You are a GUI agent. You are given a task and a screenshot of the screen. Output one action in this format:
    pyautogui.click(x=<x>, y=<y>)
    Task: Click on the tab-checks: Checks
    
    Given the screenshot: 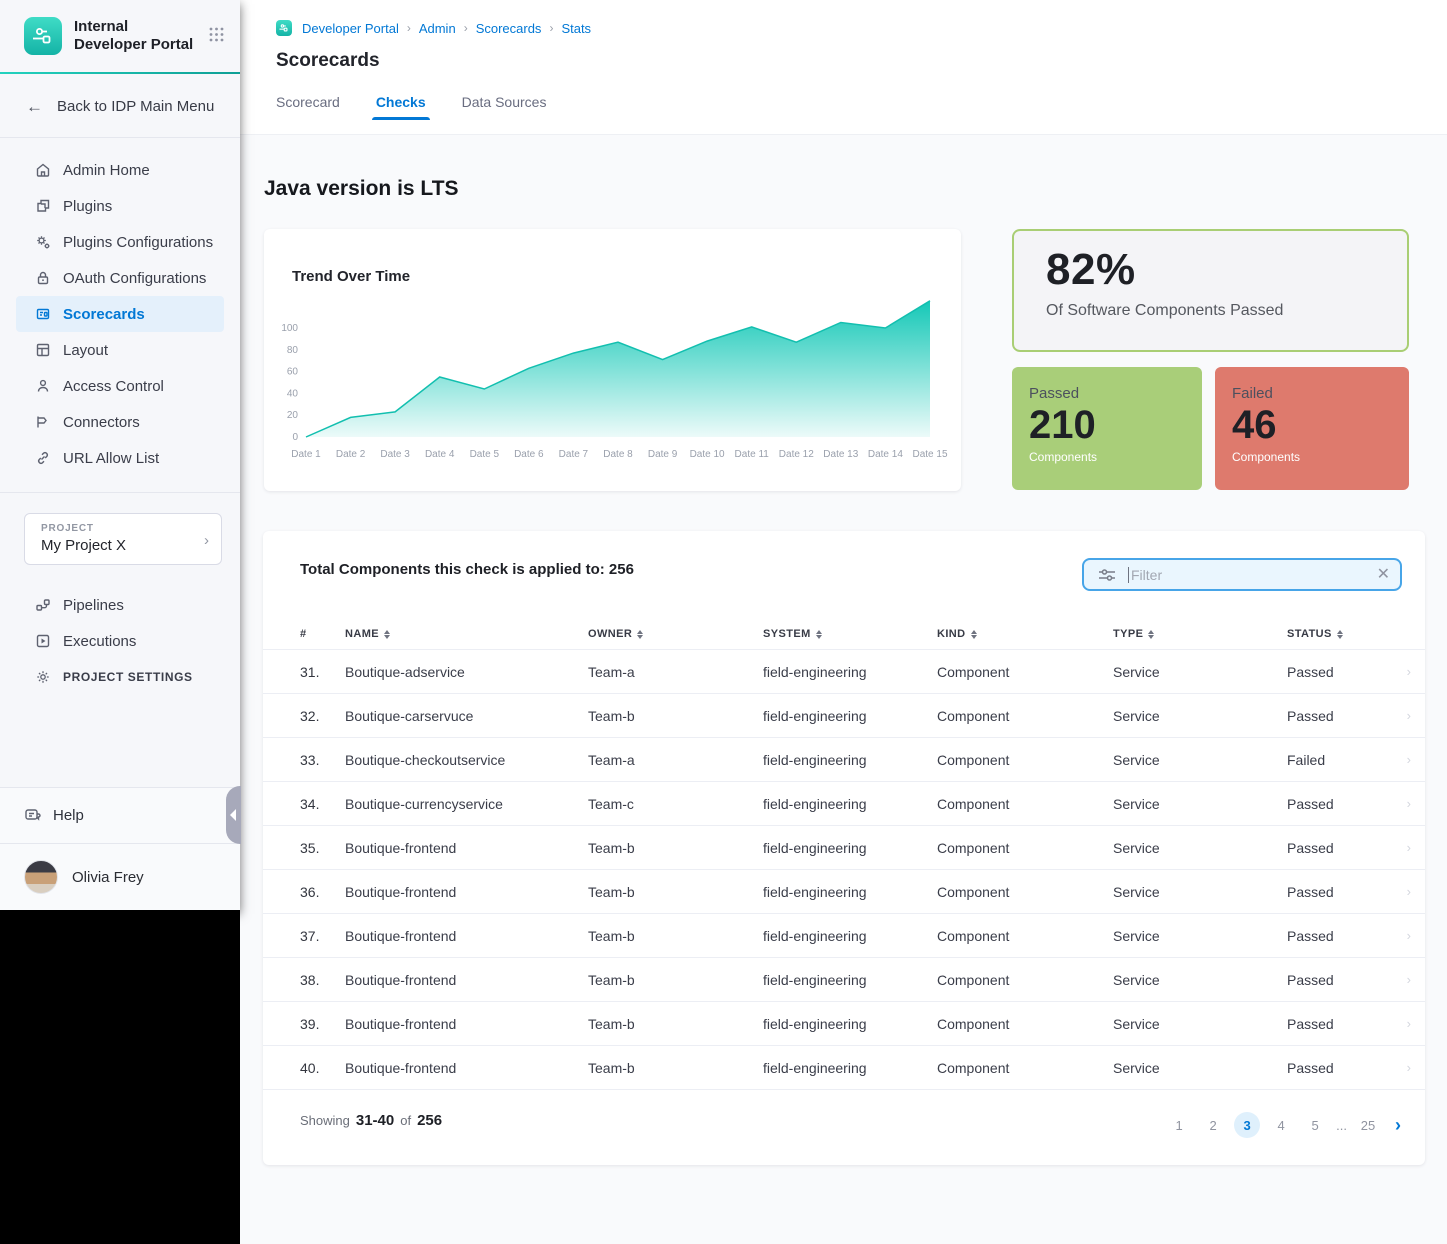 What is the action you would take?
    pyautogui.click(x=400, y=107)
    